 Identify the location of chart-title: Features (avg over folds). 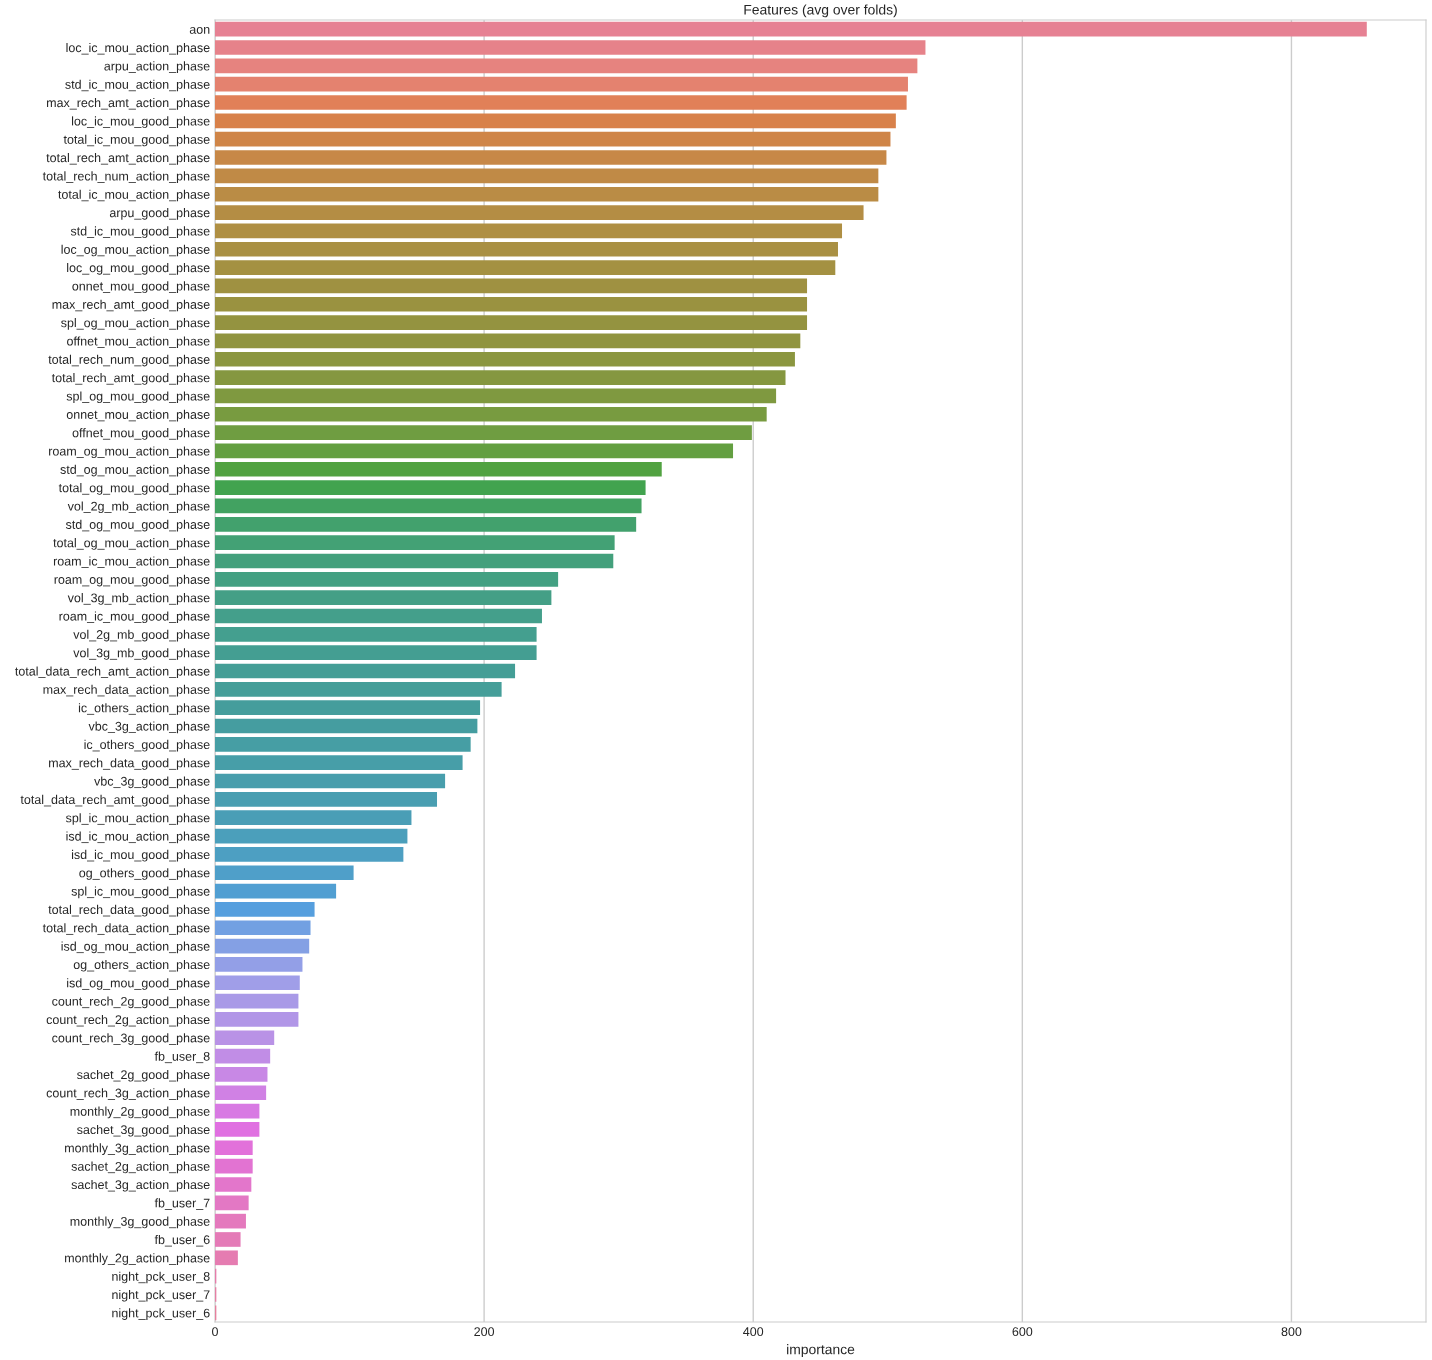
(820, 11).